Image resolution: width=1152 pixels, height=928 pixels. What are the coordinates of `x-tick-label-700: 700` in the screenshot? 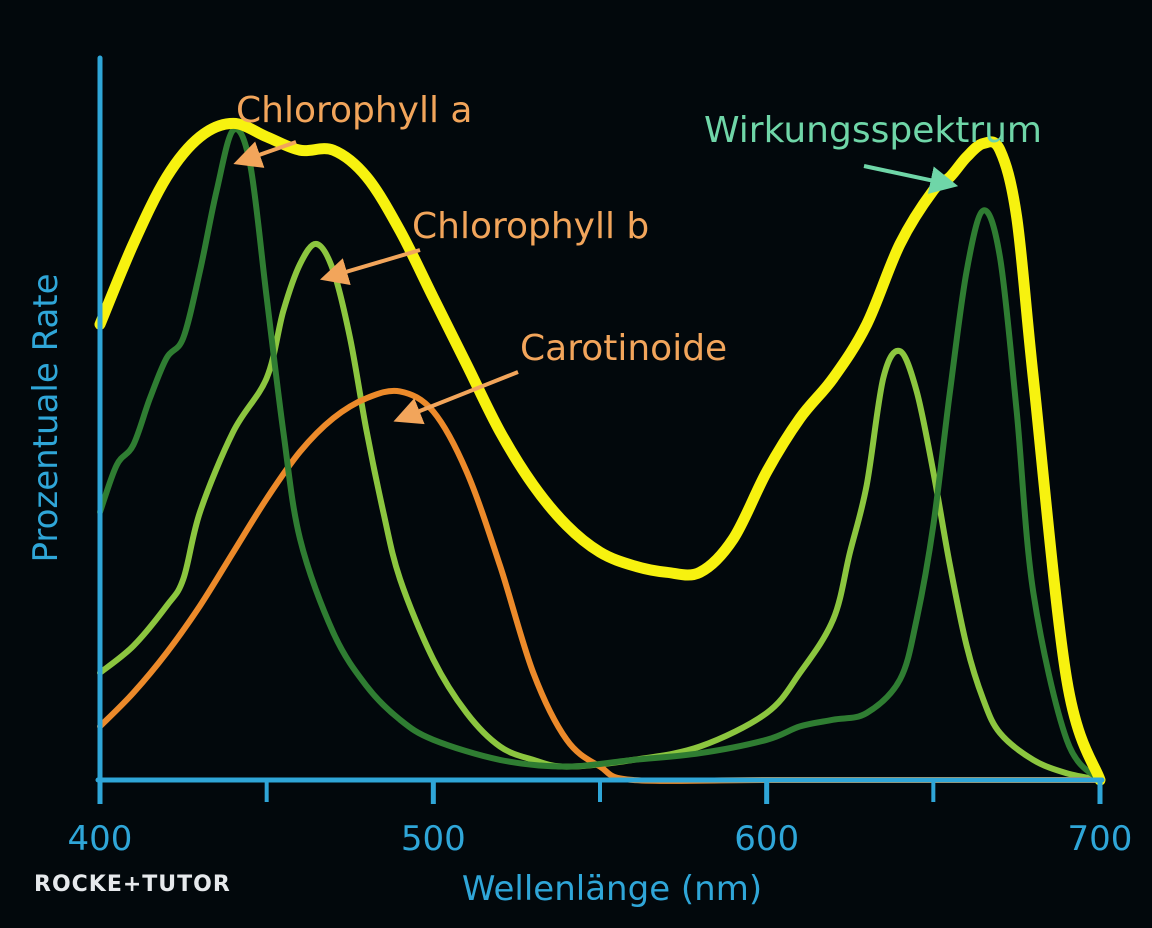 It's located at (1100, 839).